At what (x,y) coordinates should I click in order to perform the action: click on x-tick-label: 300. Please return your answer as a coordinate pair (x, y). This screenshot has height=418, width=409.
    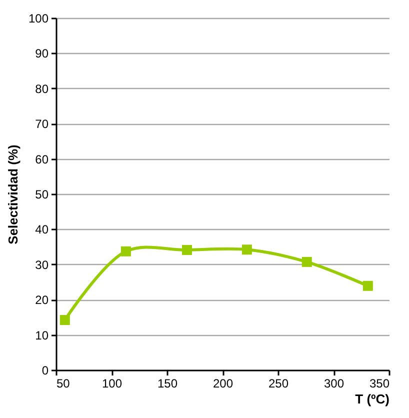
    Looking at the image, I should click on (334, 383).